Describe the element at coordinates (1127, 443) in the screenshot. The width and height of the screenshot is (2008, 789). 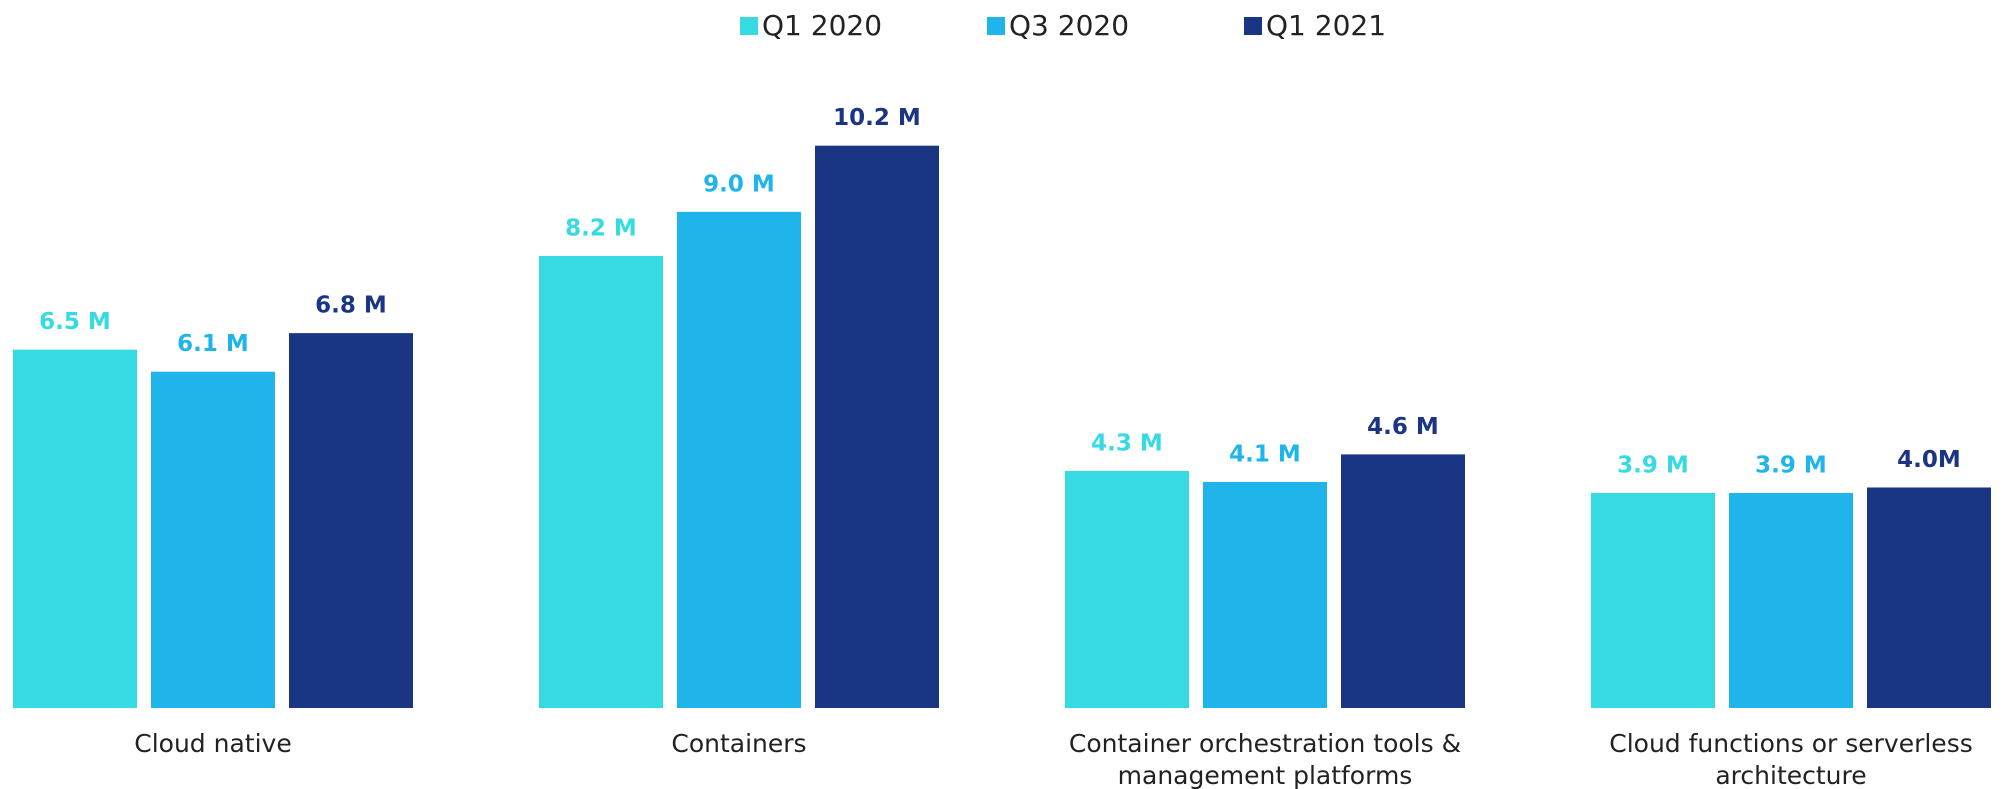
I see `data-label: 4.3 M` at that location.